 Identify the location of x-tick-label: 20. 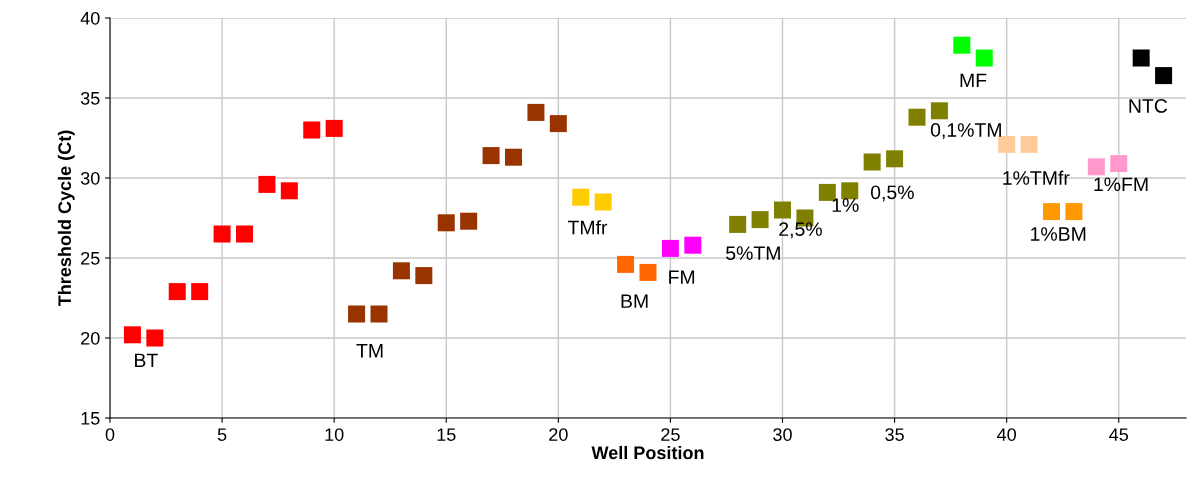
(558, 434).